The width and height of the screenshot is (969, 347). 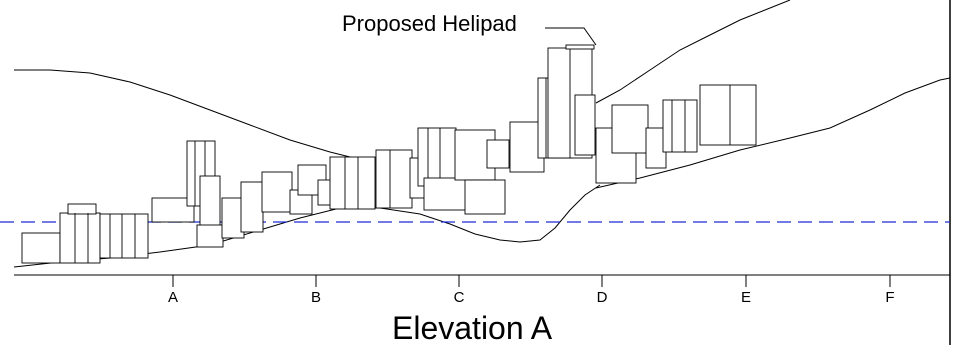 I want to click on axis-label-e: E, so click(x=746, y=297).